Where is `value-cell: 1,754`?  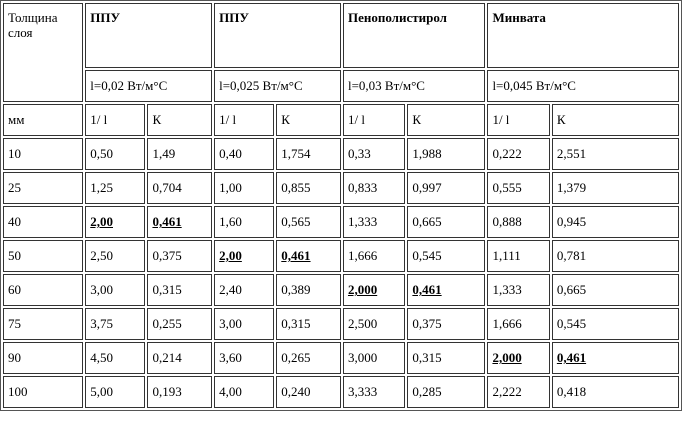
value-cell: 1,754 is located at coordinates (308, 154).